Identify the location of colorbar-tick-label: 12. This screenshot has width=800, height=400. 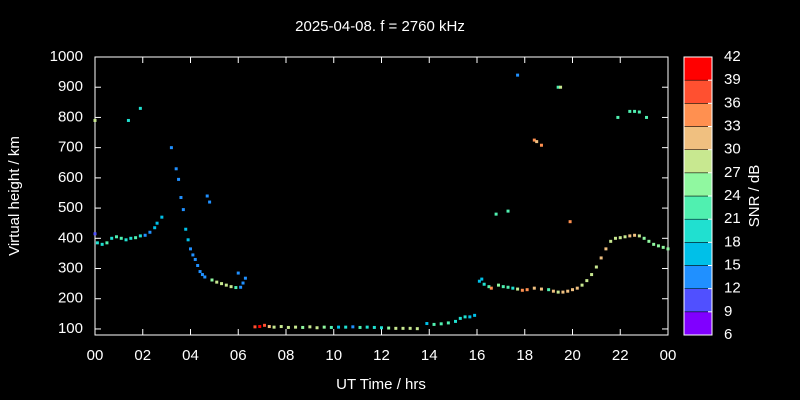
(732, 288).